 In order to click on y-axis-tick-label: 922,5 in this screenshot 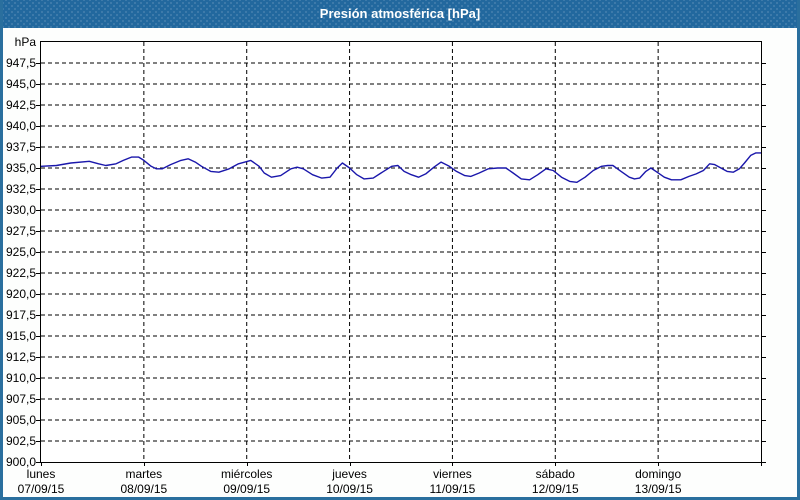, I will do `click(20, 273)`.